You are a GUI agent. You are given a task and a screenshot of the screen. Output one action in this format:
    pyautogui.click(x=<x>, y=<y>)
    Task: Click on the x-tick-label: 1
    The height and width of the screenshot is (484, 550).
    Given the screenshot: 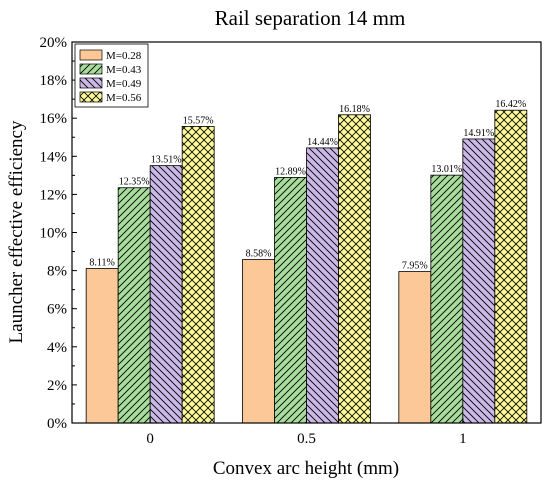 What is the action you would take?
    pyautogui.click(x=463, y=439)
    